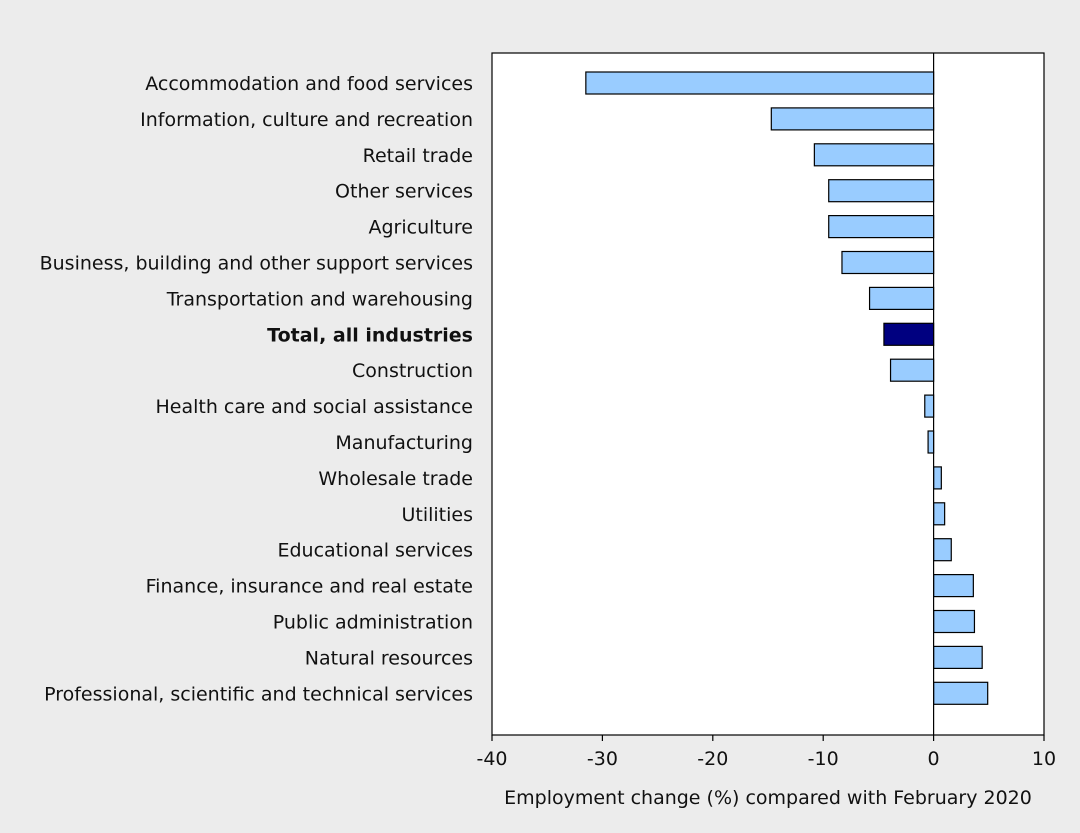 The image size is (1080, 833). What do you see at coordinates (404, 192) in the screenshot?
I see `category-label: Other services` at bounding box center [404, 192].